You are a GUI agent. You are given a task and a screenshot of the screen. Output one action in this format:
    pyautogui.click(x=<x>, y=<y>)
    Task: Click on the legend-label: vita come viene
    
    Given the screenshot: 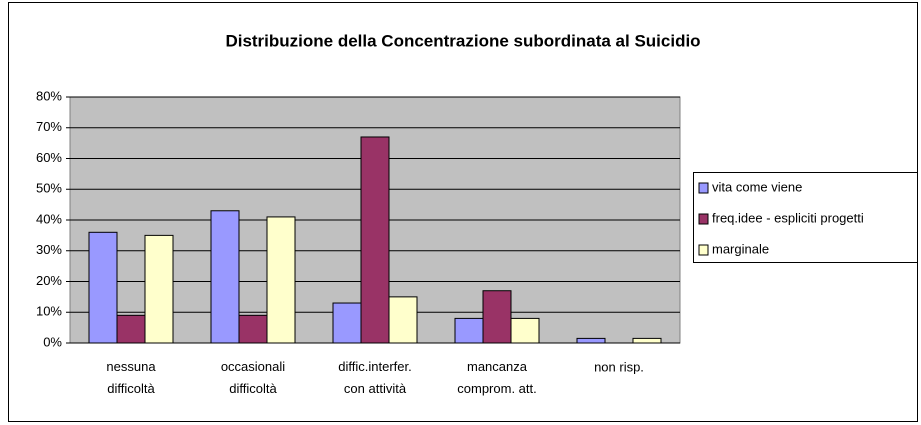 What is the action you would take?
    pyautogui.click(x=757, y=186)
    